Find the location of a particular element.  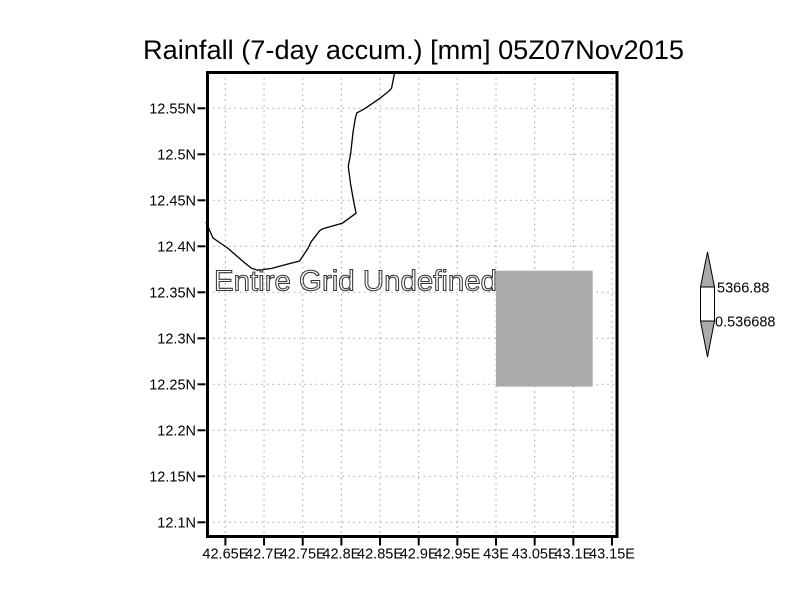

colorbar-box is located at coordinates (707, 304).